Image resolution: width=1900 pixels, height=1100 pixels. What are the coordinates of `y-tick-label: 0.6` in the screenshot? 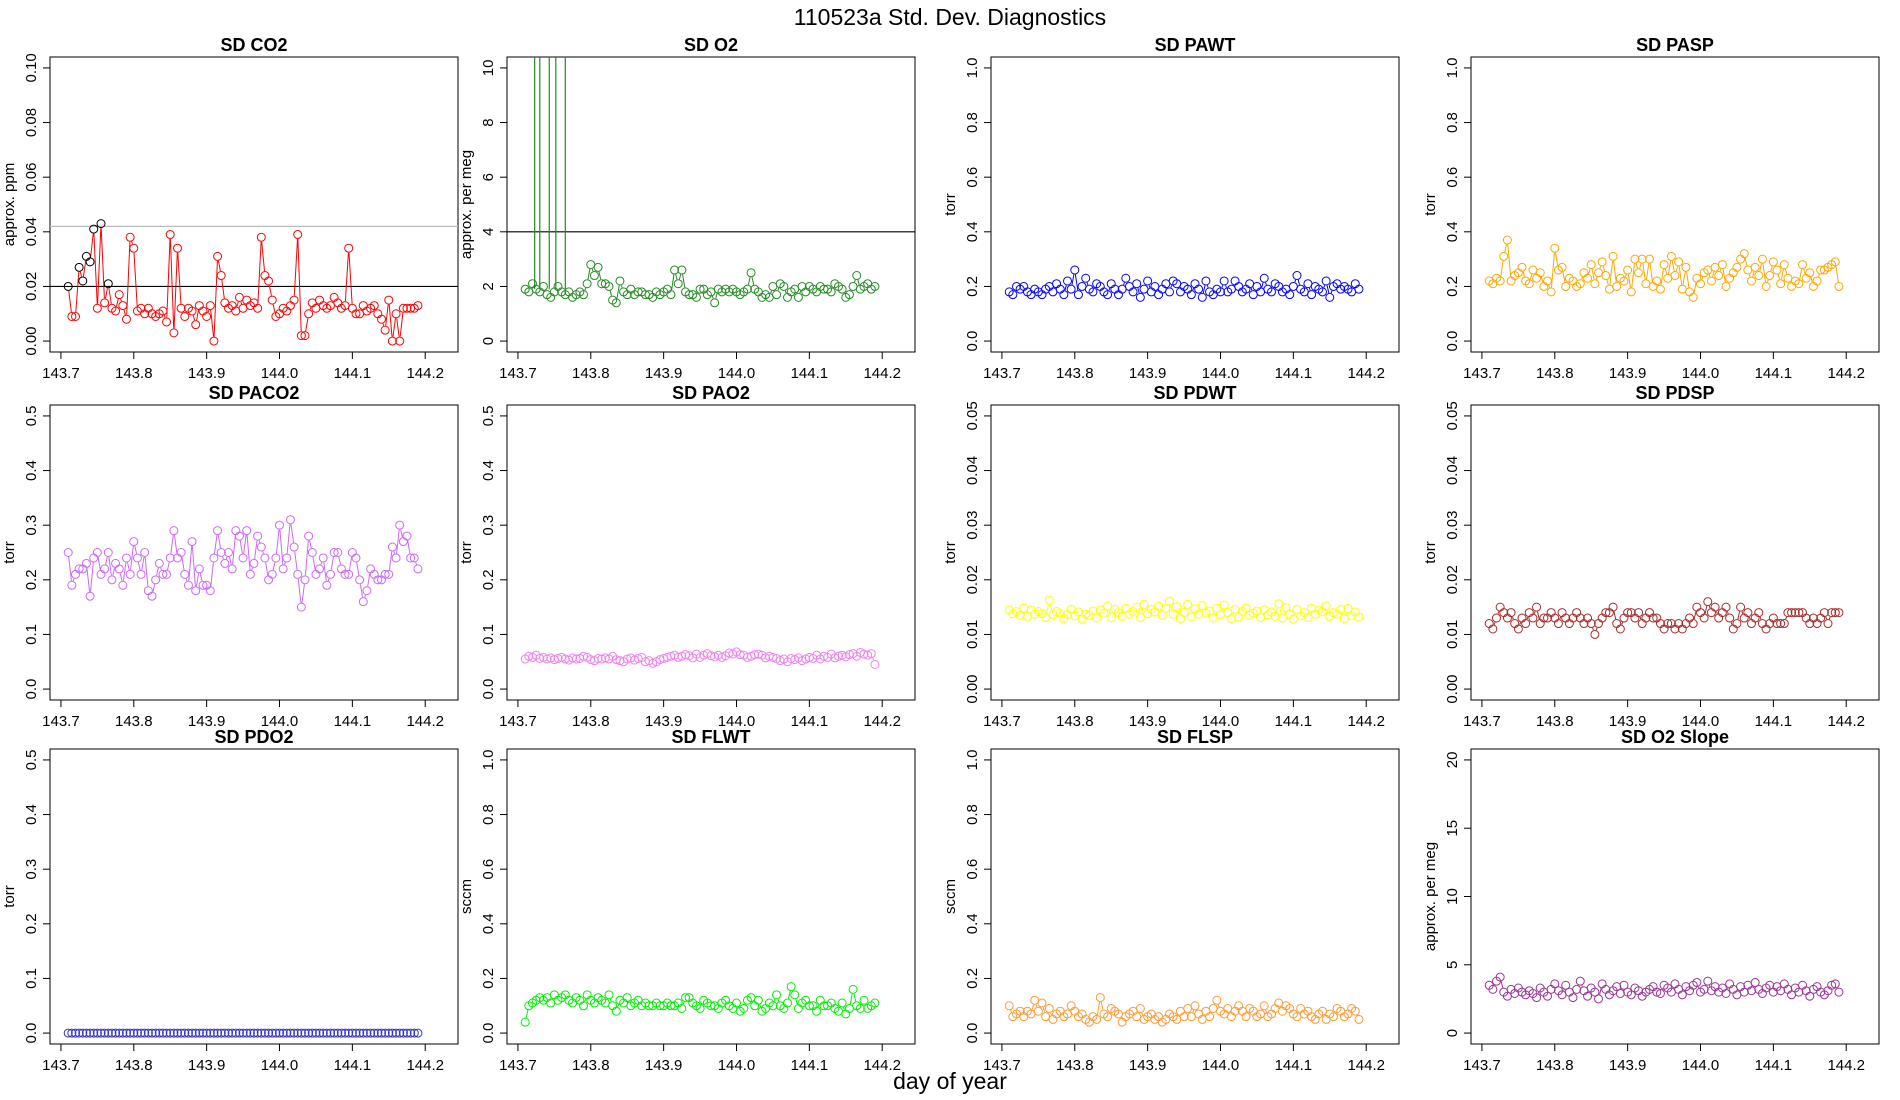 It's located at (972, 869).